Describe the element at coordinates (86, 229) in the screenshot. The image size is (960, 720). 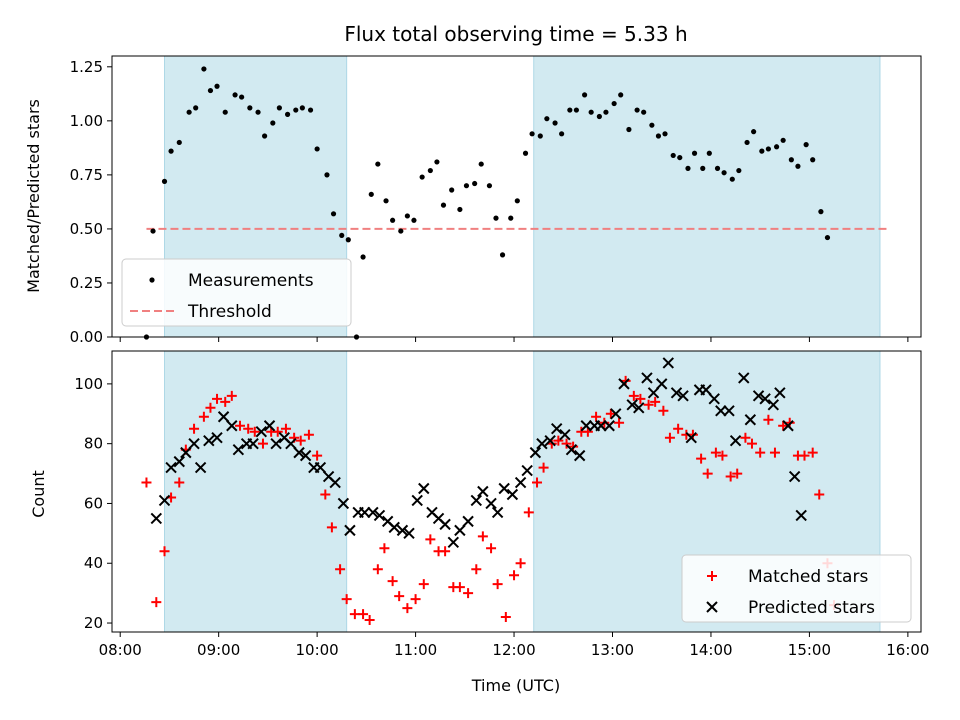
I see `y-tick-label: 0.50` at that location.